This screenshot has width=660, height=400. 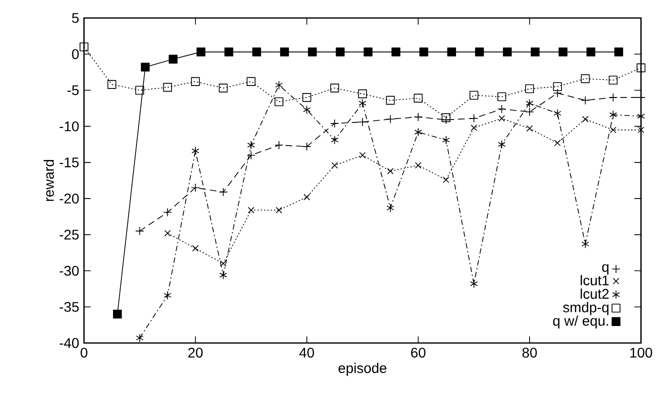 I want to click on x-tick-label: 100, so click(x=641, y=353).